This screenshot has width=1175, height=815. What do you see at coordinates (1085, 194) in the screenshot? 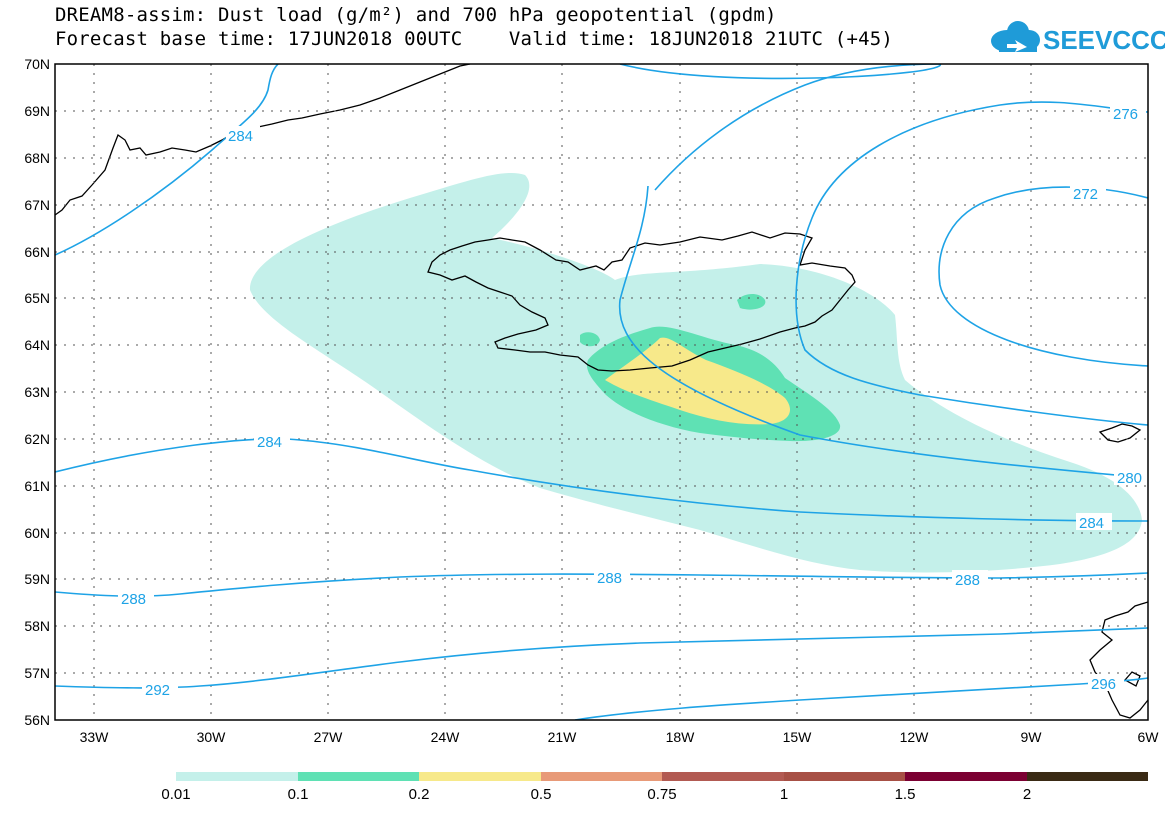
I see `contour-label: 272` at bounding box center [1085, 194].